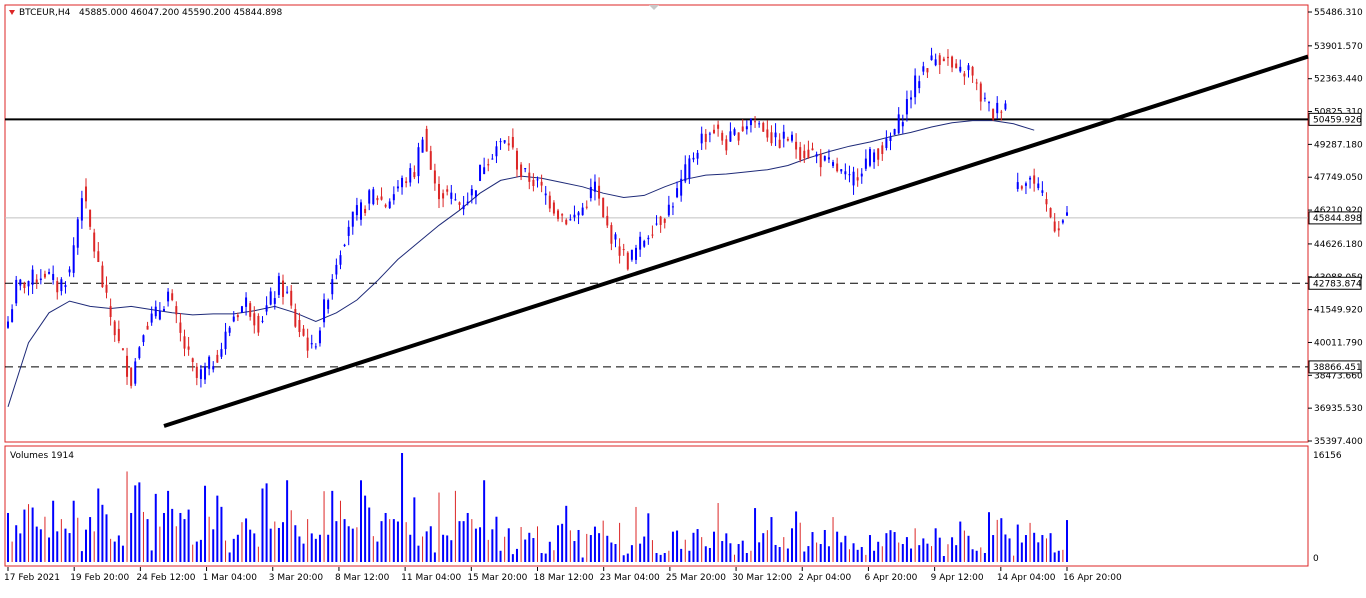  Describe the element at coordinates (1338, 343) in the screenshot. I see `price-axis-label: 40011.790` at that location.